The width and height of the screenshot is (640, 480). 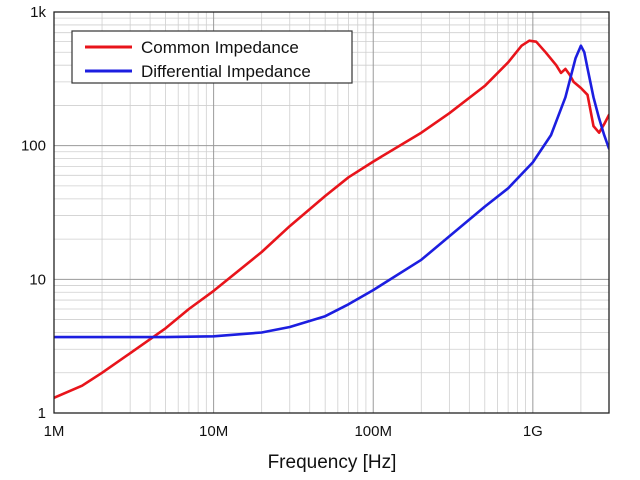 I want to click on legend-label: Differential Impedance, so click(x=226, y=71).